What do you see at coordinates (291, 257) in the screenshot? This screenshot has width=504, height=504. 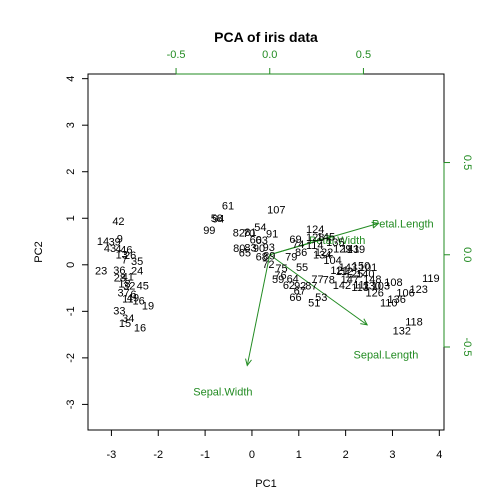 I see `observation-label: 79` at bounding box center [291, 257].